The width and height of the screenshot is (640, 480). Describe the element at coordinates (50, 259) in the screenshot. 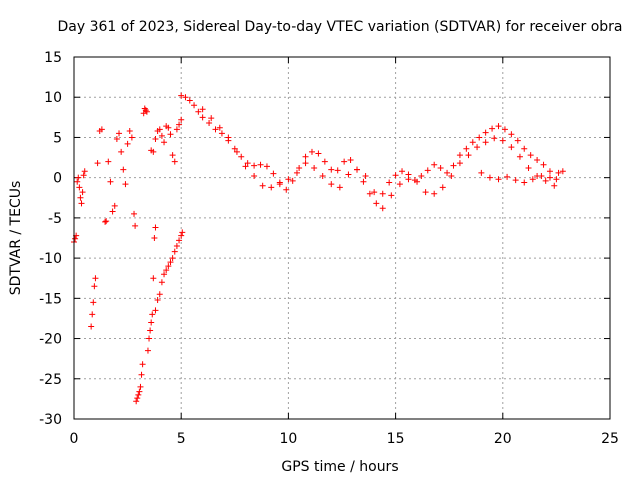

I see `y-tick-label: -10` at that location.